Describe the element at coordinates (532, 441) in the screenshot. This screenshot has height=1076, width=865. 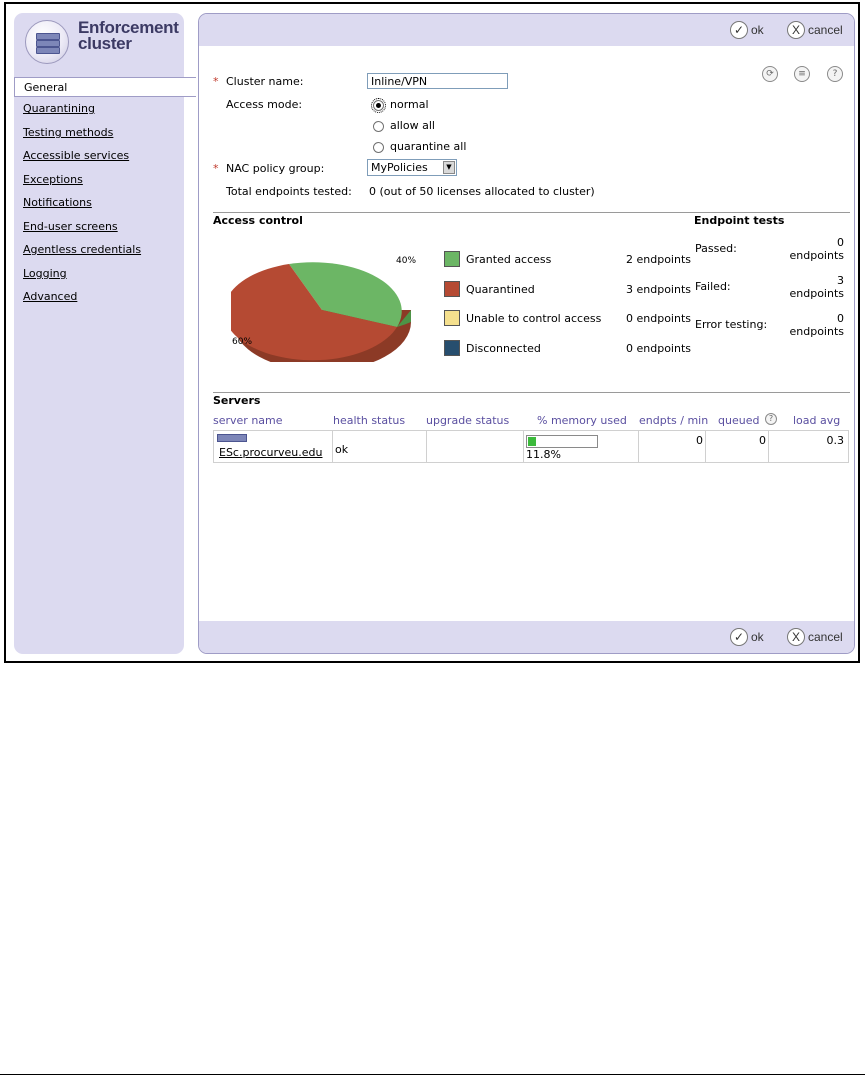
I see `memory-progress-fill` at that location.